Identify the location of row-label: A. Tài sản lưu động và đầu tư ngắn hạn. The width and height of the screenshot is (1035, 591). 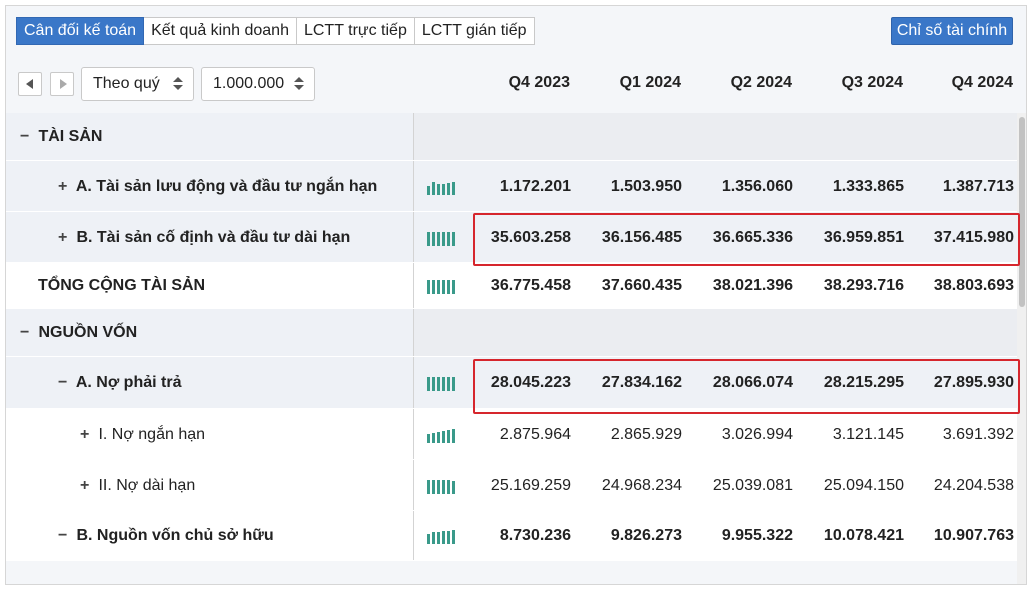
(226, 186).